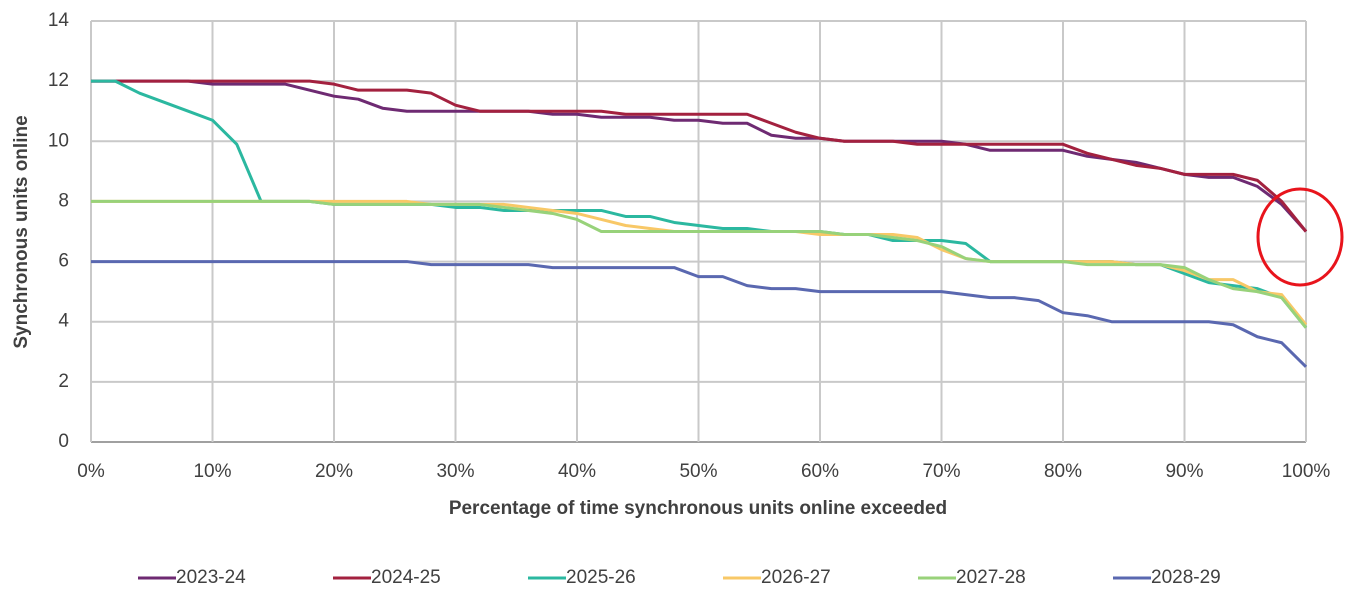 The image size is (1351, 592). I want to click on legend-label: 2026-27, so click(796, 577).